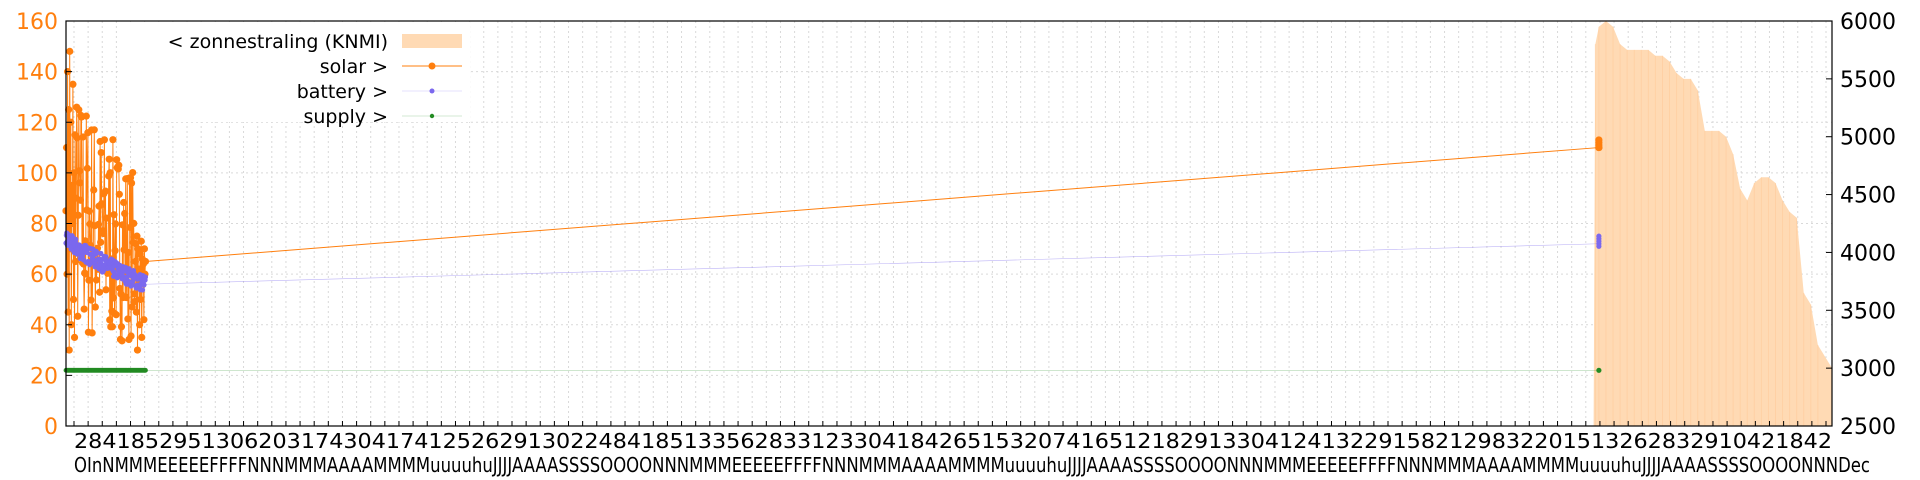 The height and width of the screenshot is (480, 1920). I want to click on legend-marker-battery, so click(432, 91).